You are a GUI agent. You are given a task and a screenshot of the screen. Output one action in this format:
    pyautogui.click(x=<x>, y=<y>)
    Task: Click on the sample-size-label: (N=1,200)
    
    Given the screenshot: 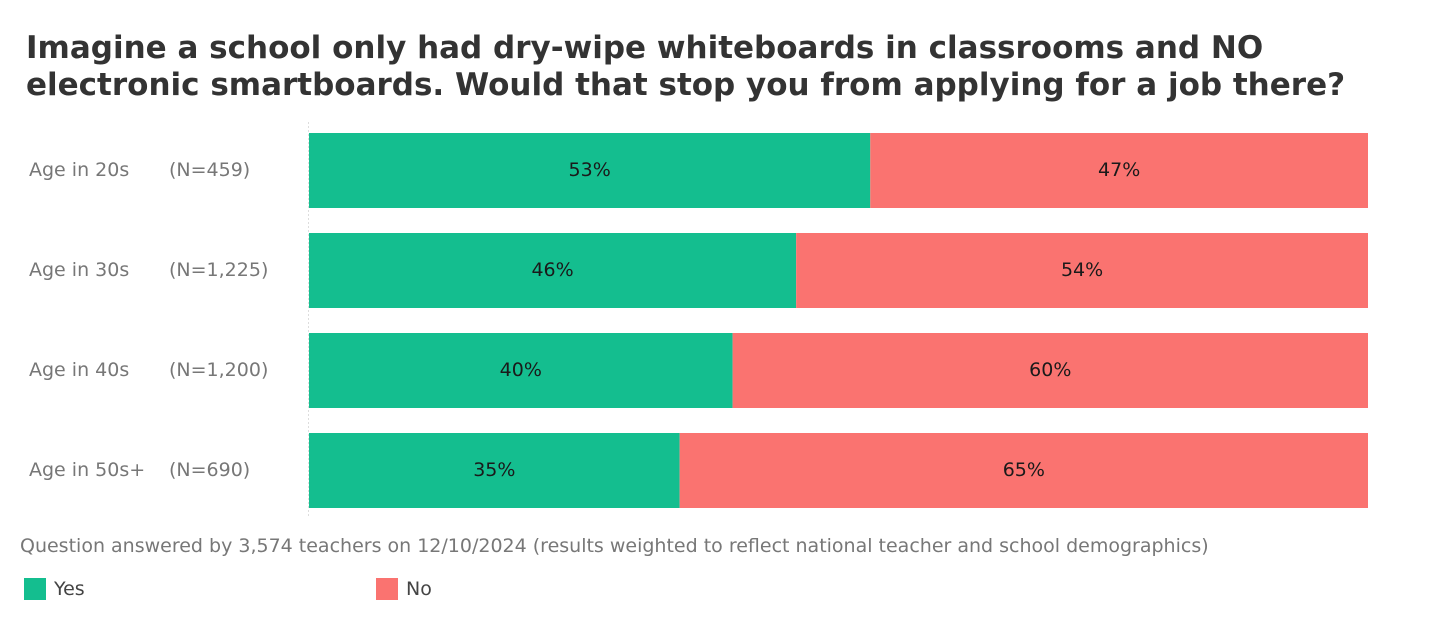 What is the action you would take?
    pyautogui.click(x=218, y=370)
    